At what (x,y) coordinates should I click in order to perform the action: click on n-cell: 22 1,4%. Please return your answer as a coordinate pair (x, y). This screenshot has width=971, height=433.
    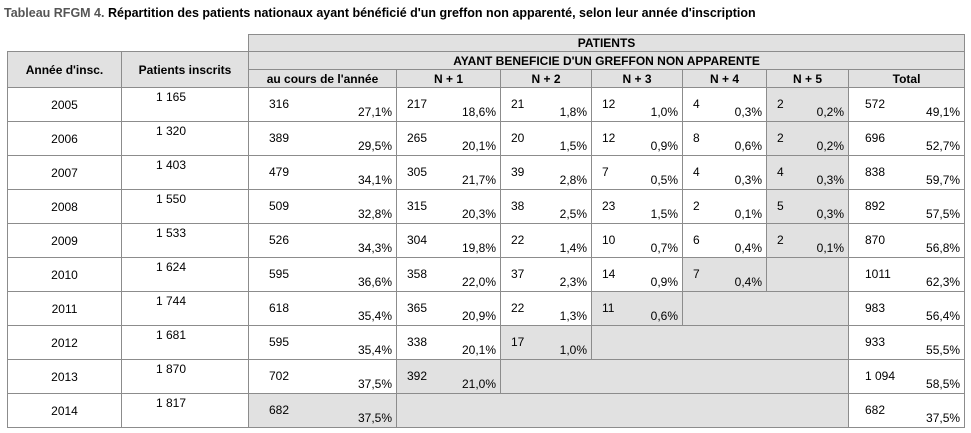
    Looking at the image, I should click on (546, 240).